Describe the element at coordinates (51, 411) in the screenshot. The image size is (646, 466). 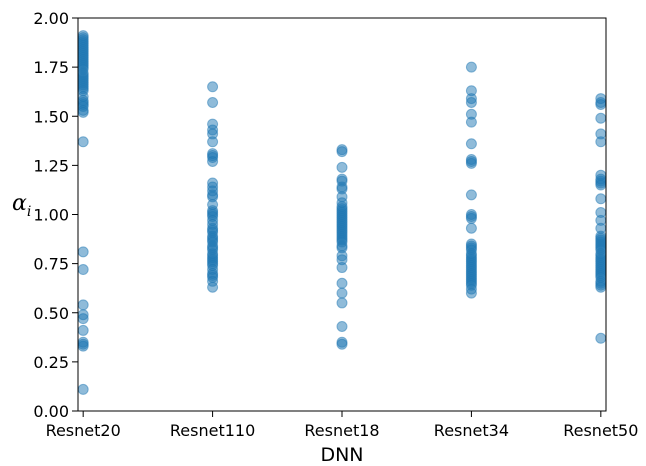
I see `y-tick-label: 0.00` at that location.